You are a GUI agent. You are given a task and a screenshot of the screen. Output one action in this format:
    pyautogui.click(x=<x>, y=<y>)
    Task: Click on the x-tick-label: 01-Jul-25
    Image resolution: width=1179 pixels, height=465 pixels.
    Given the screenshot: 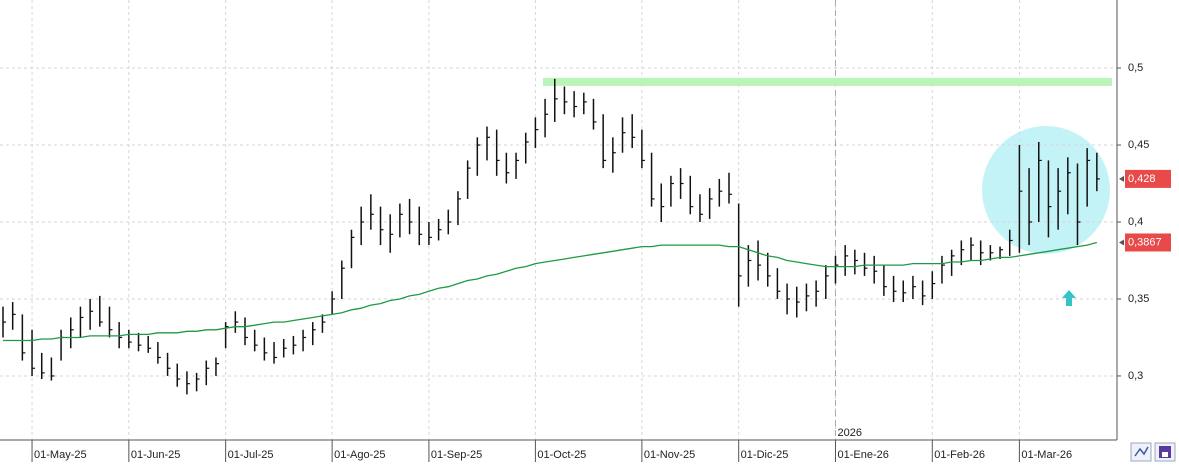 What is the action you would take?
    pyautogui.click(x=251, y=455)
    